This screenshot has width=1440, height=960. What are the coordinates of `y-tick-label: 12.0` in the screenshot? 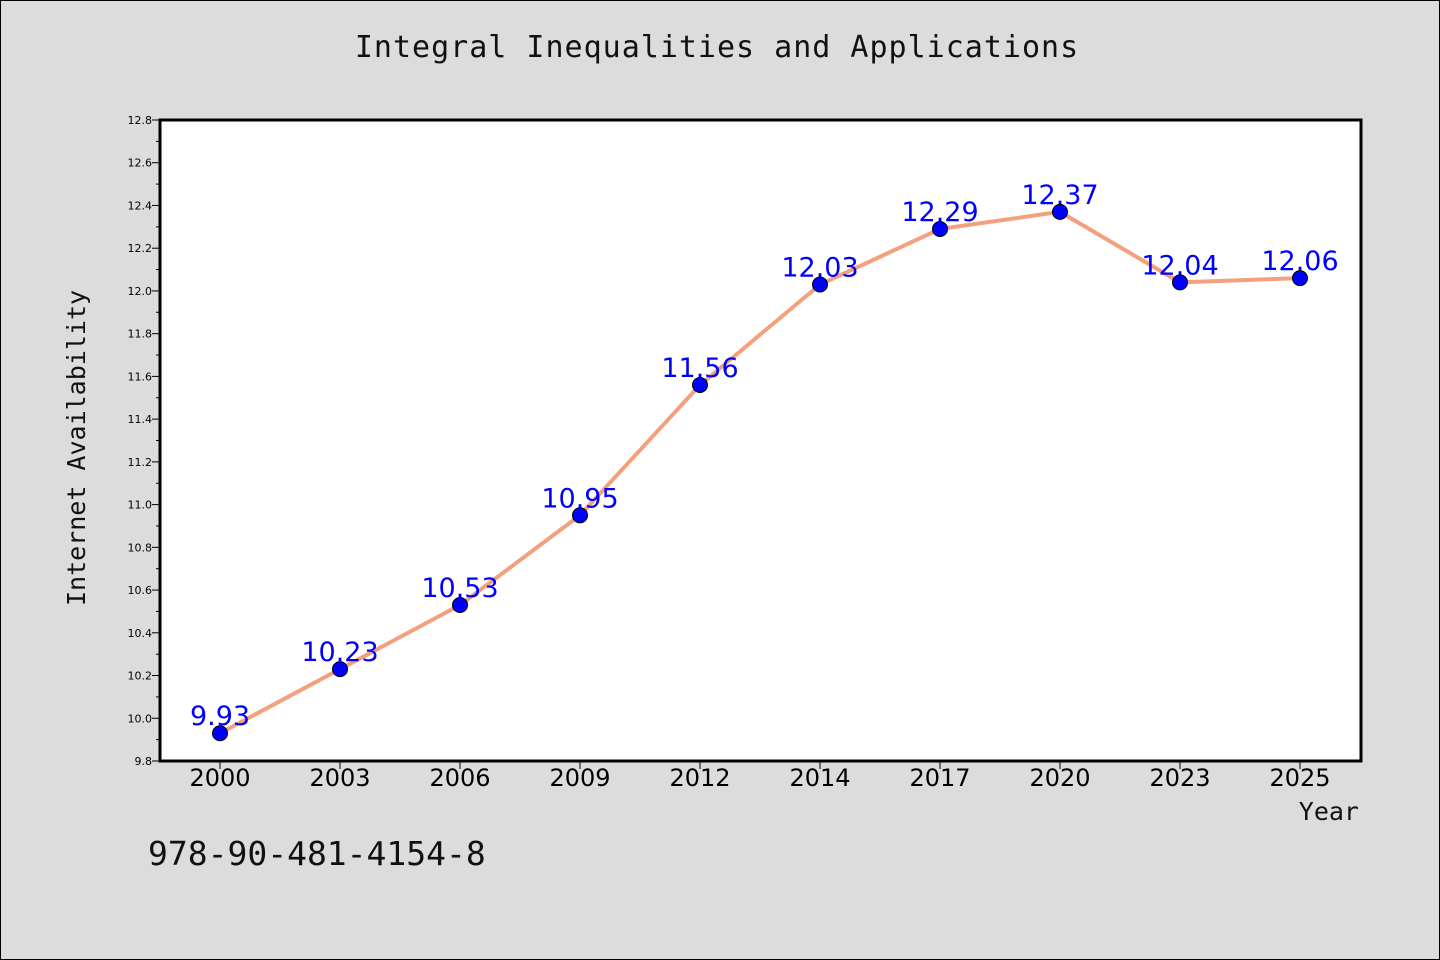 It's located at (140, 291).